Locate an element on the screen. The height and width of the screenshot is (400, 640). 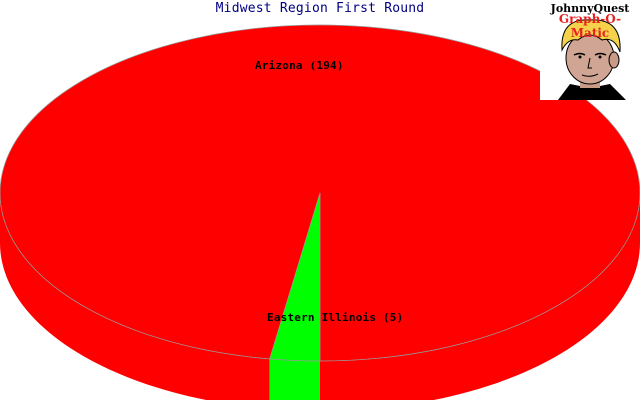
slice-label-eastern-illinois: Eastern Illinois (5) is located at coordinates (335, 317).